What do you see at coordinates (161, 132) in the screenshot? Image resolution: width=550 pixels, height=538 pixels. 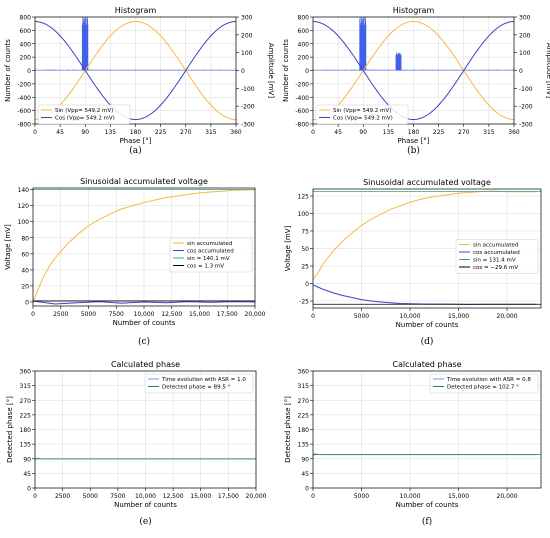 I see `x-tick-label: 225` at bounding box center [161, 132].